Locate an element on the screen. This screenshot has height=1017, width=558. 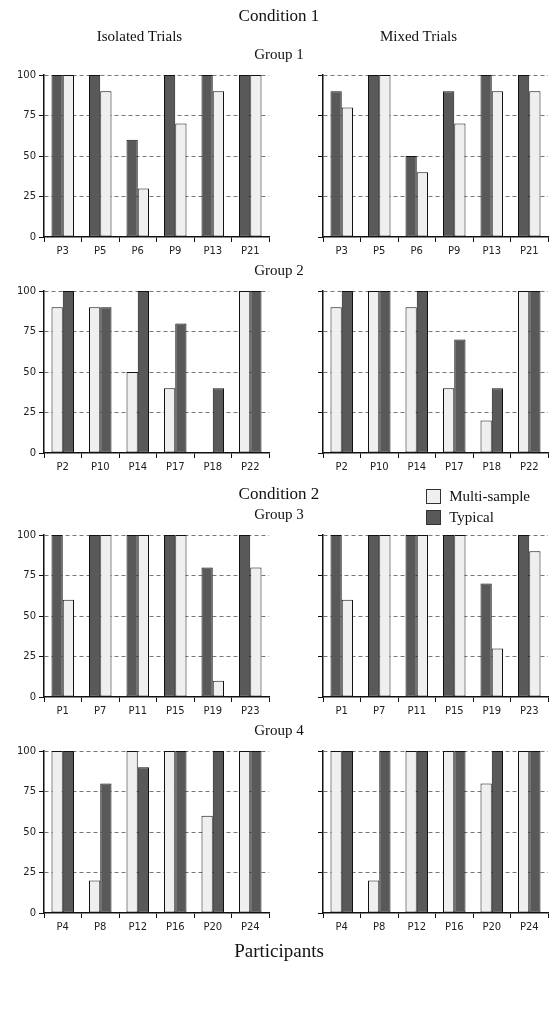
chart-title: Group 4 is located at coordinates (279, 731).